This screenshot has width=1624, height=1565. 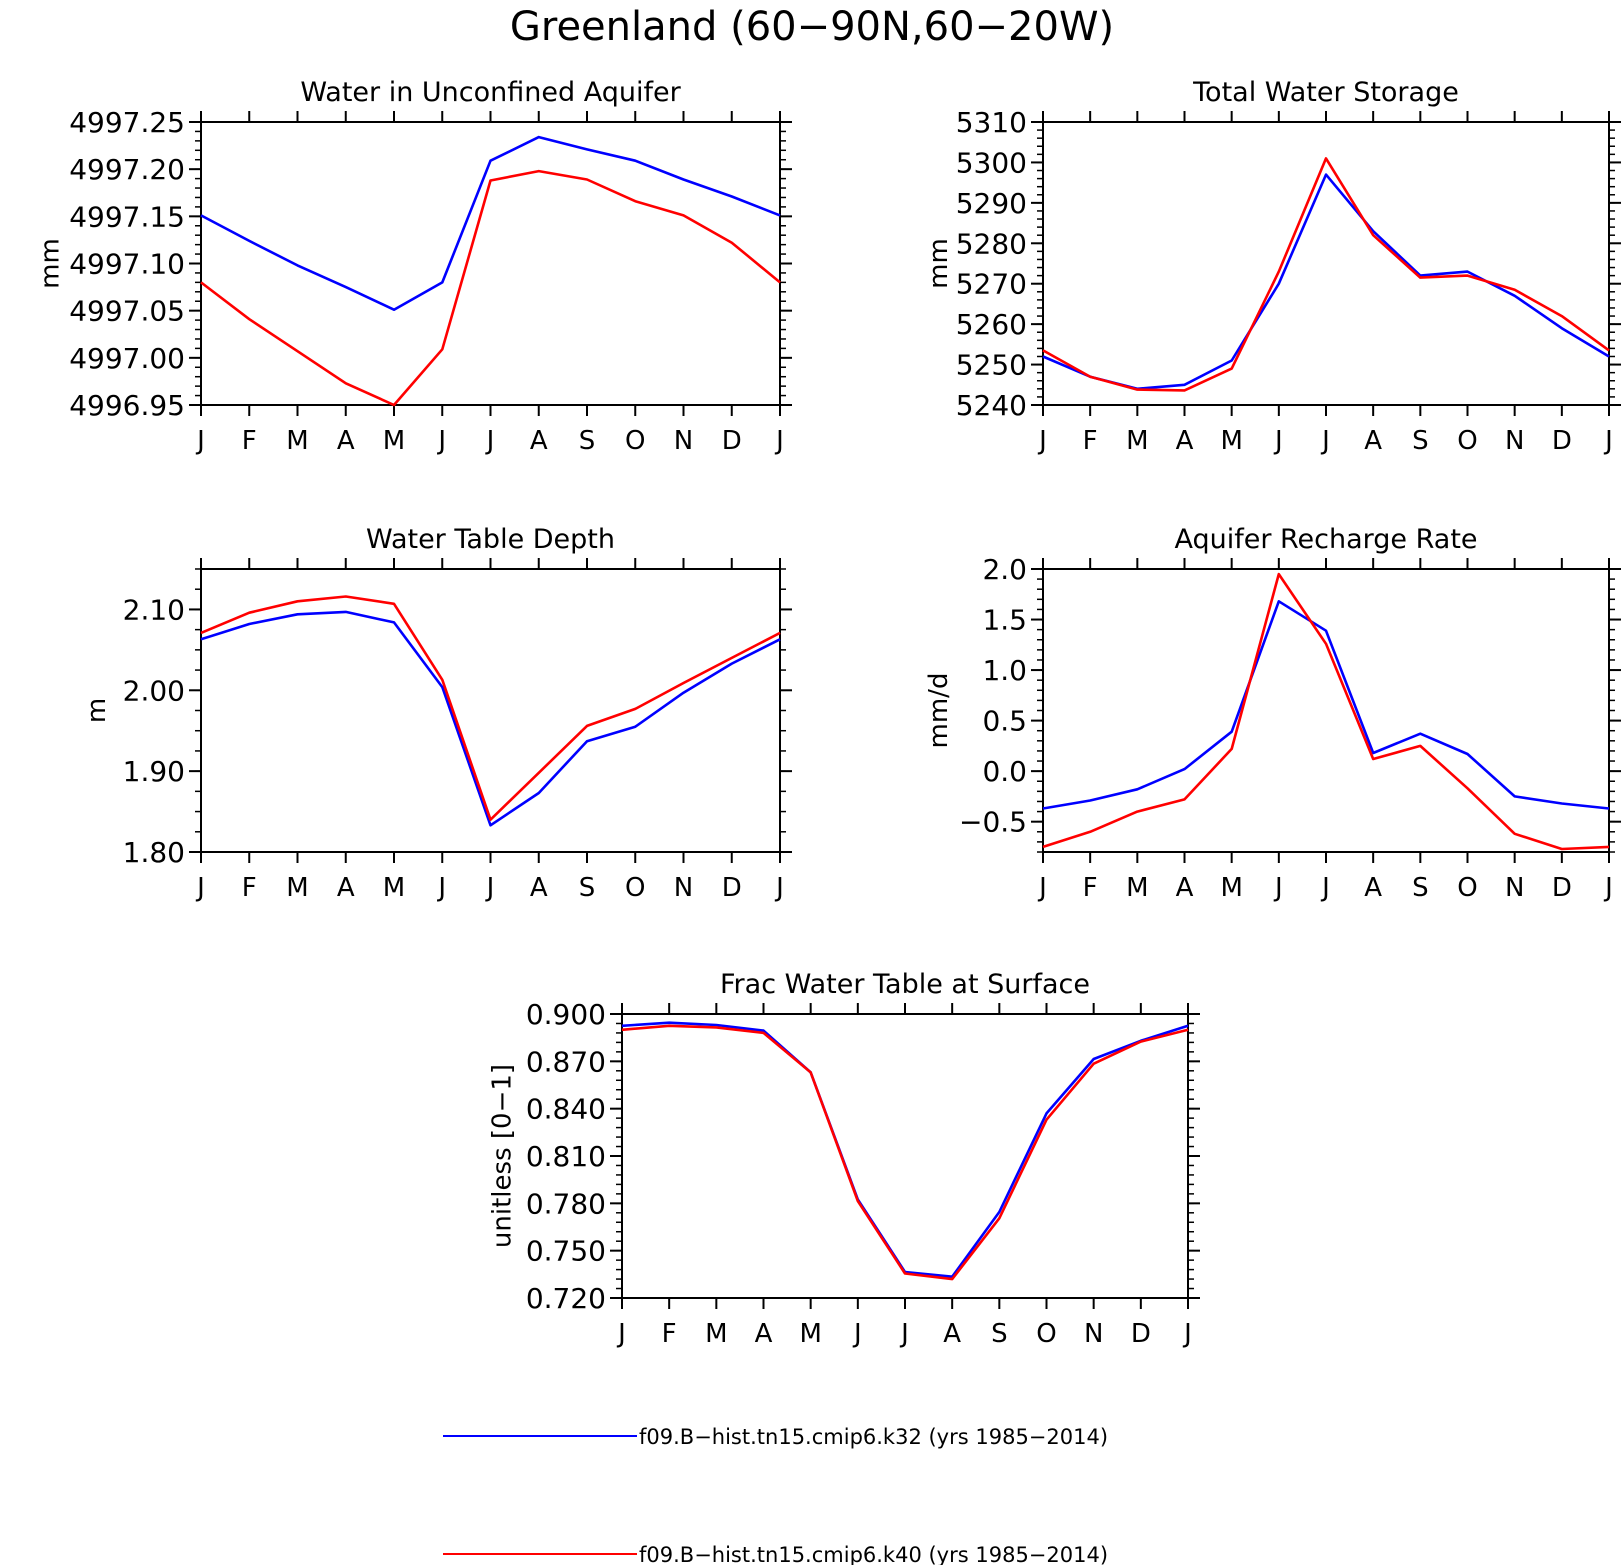 I want to click on y-tick-label: 1.5, so click(x=1004, y=620).